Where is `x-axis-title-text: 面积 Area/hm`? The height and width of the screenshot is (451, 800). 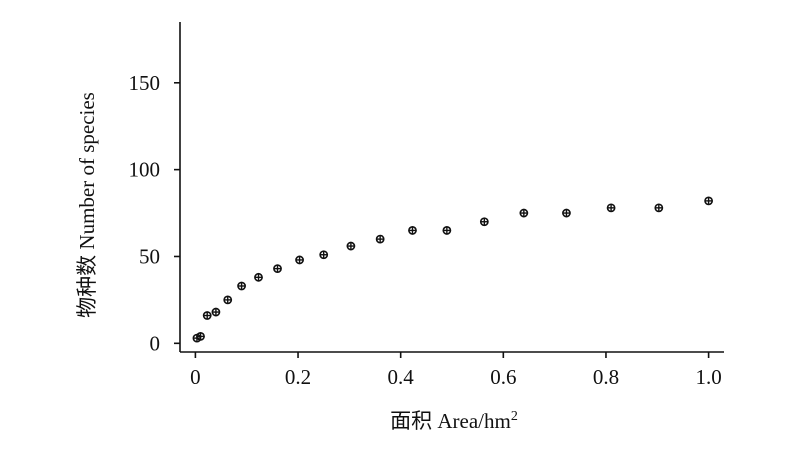
x-axis-title-text: 面积 Area/hm is located at coordinates (450, 421).